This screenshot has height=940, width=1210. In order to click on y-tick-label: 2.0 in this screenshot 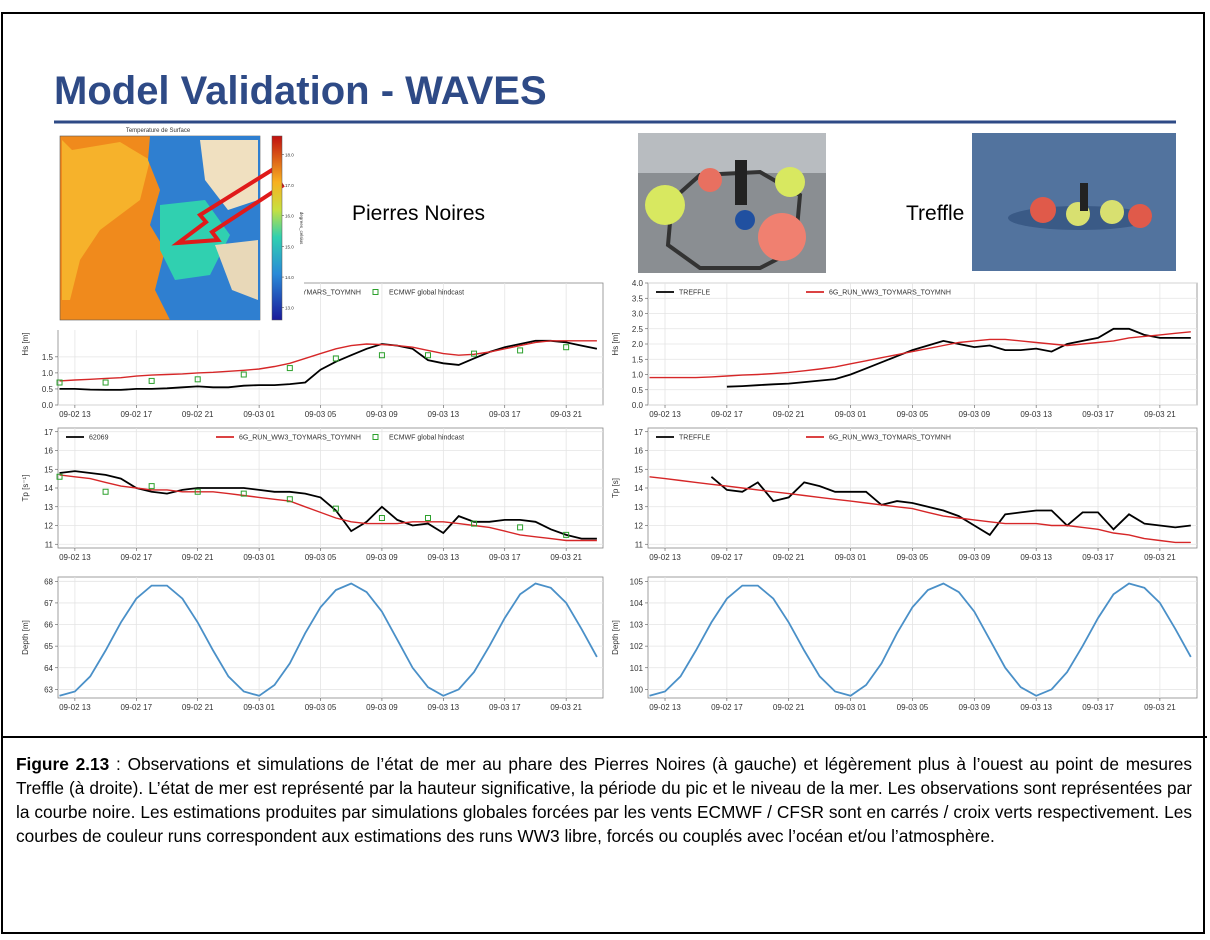, I will do `click(638, 344)`.